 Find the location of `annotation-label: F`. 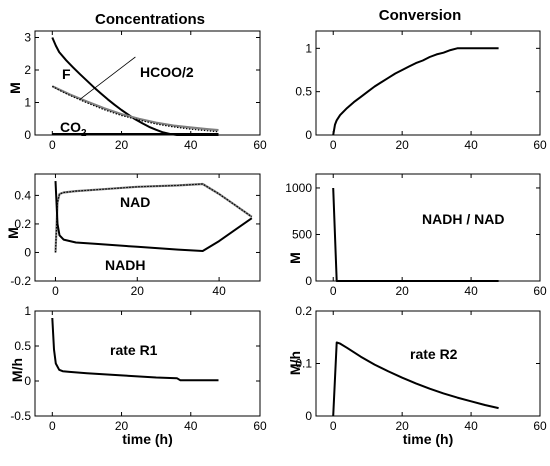

annotation-label: F is located at coordinates (66, 74).